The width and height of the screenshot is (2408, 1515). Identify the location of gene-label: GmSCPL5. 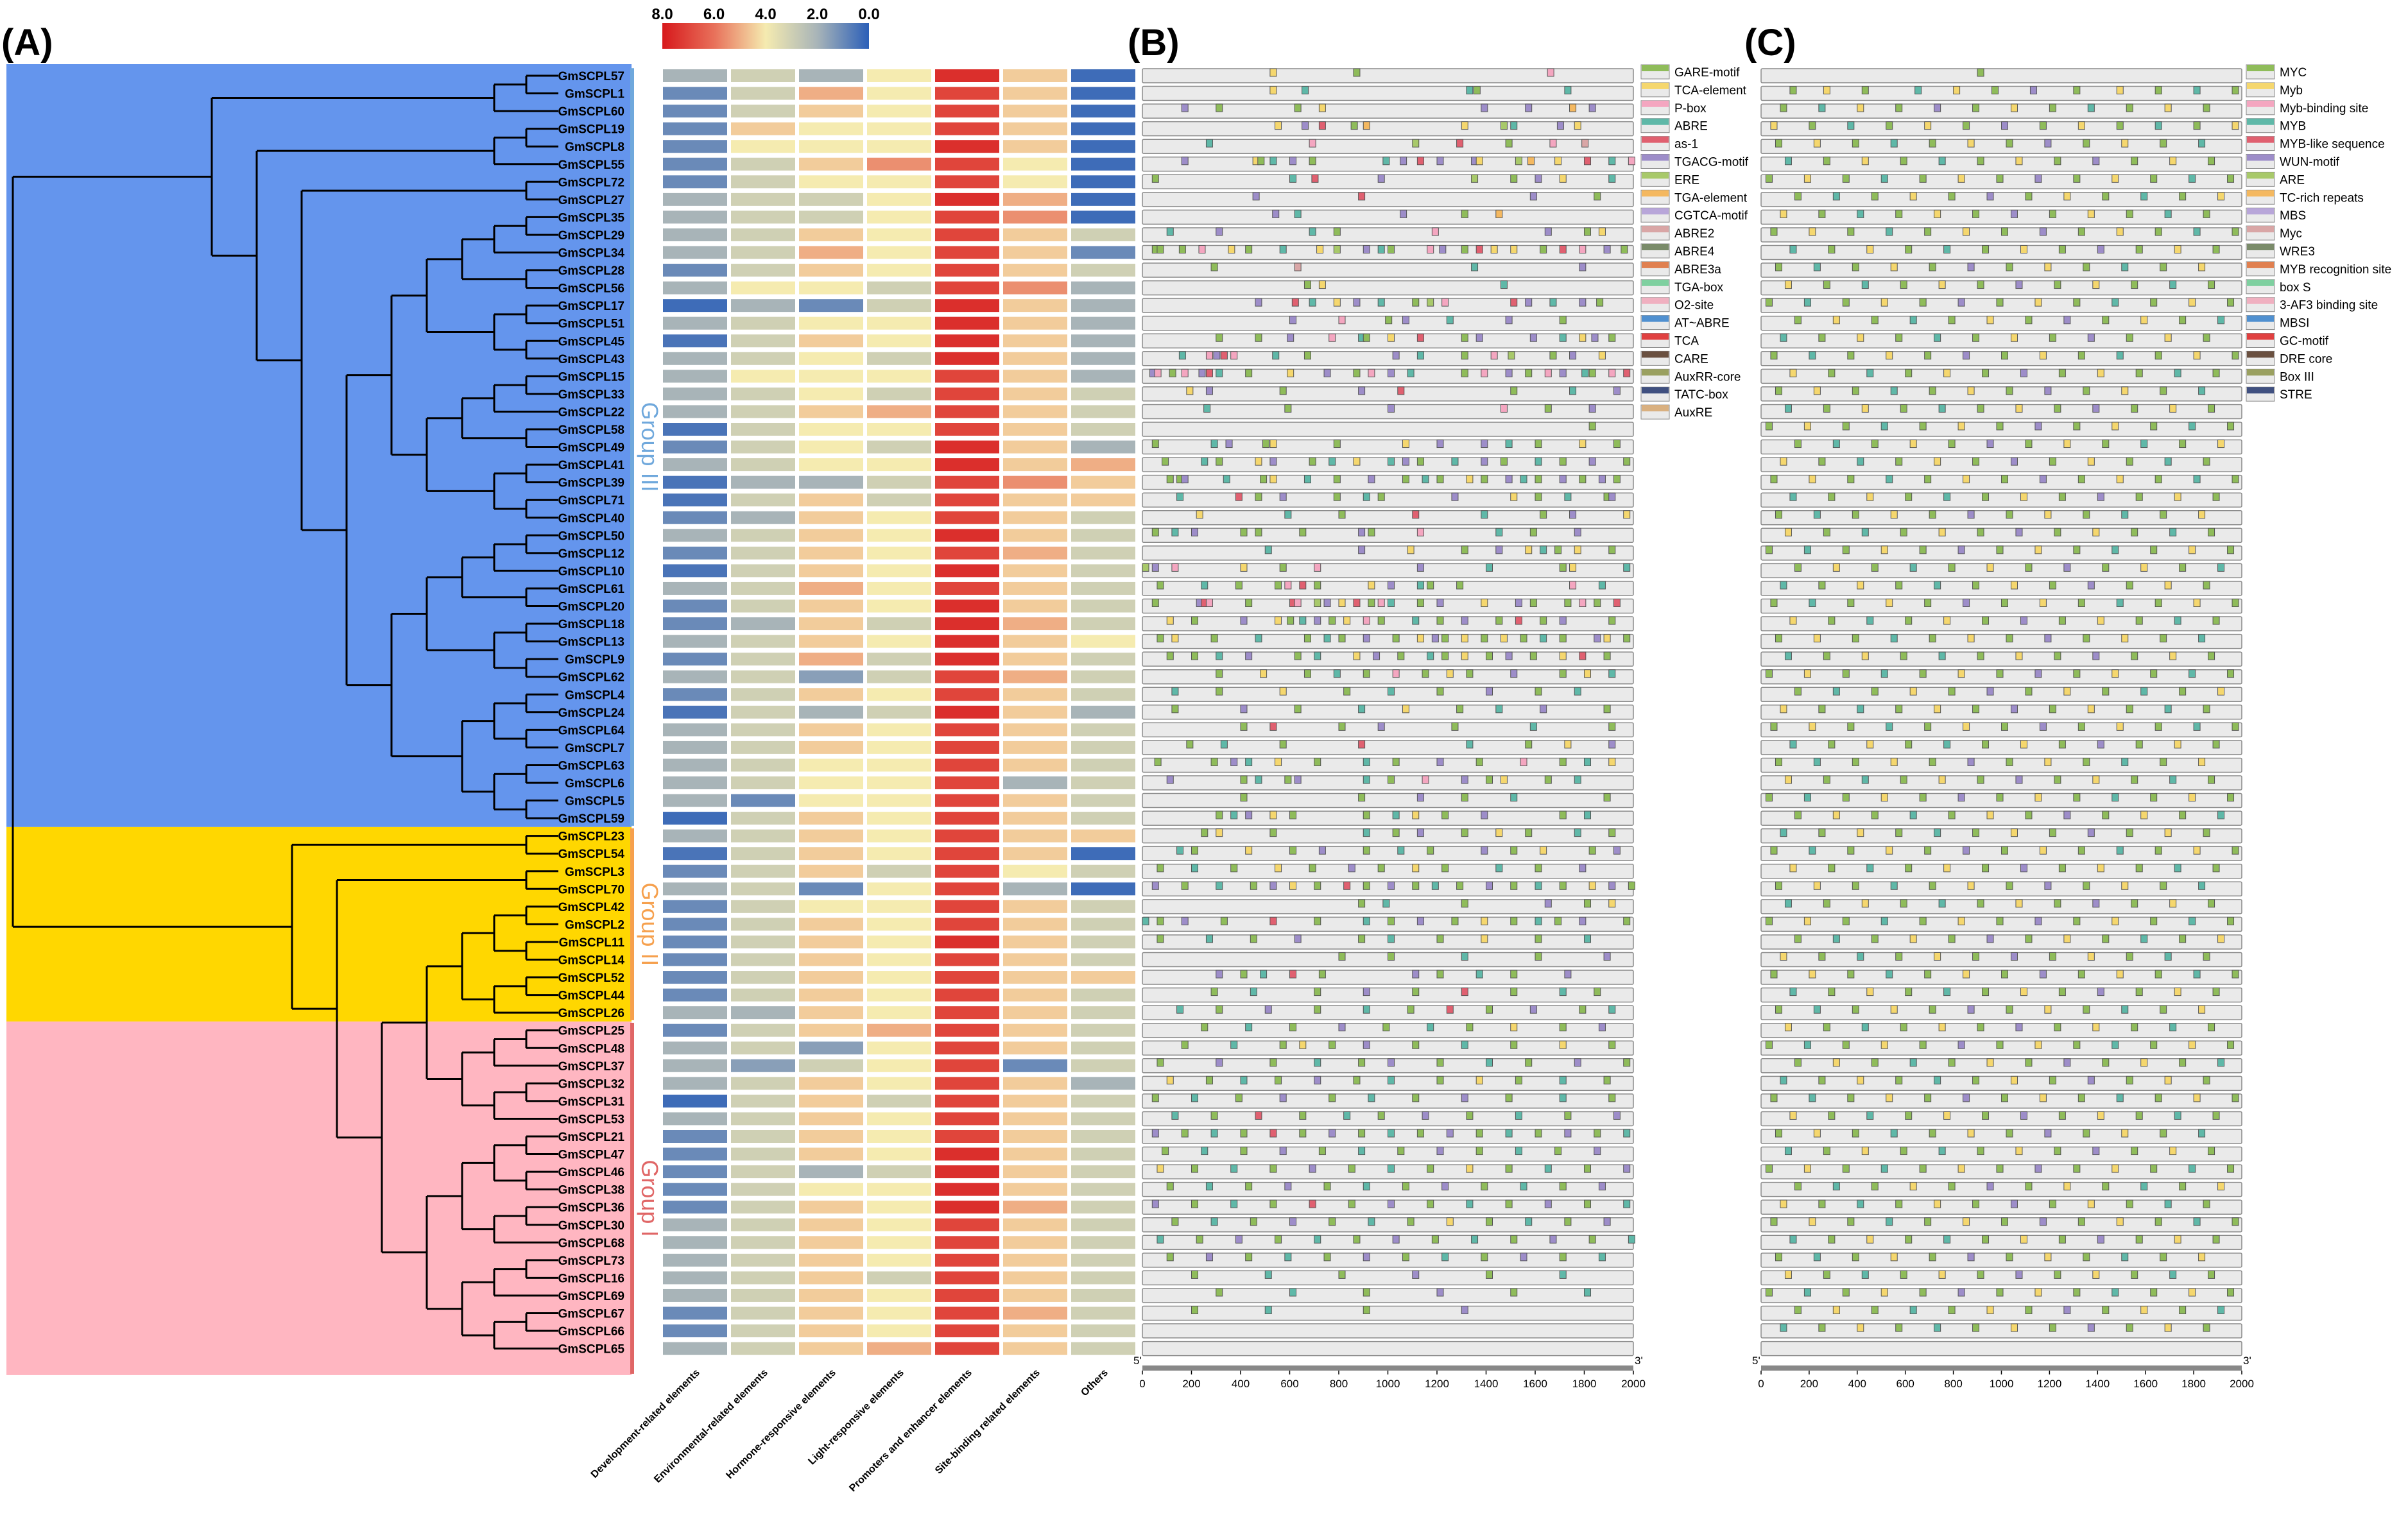
(594, 802).